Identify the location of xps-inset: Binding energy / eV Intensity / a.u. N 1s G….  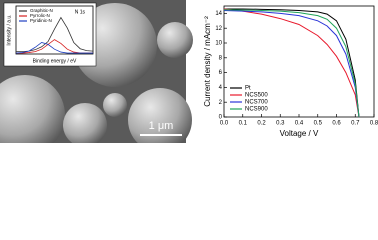
(50, 34).